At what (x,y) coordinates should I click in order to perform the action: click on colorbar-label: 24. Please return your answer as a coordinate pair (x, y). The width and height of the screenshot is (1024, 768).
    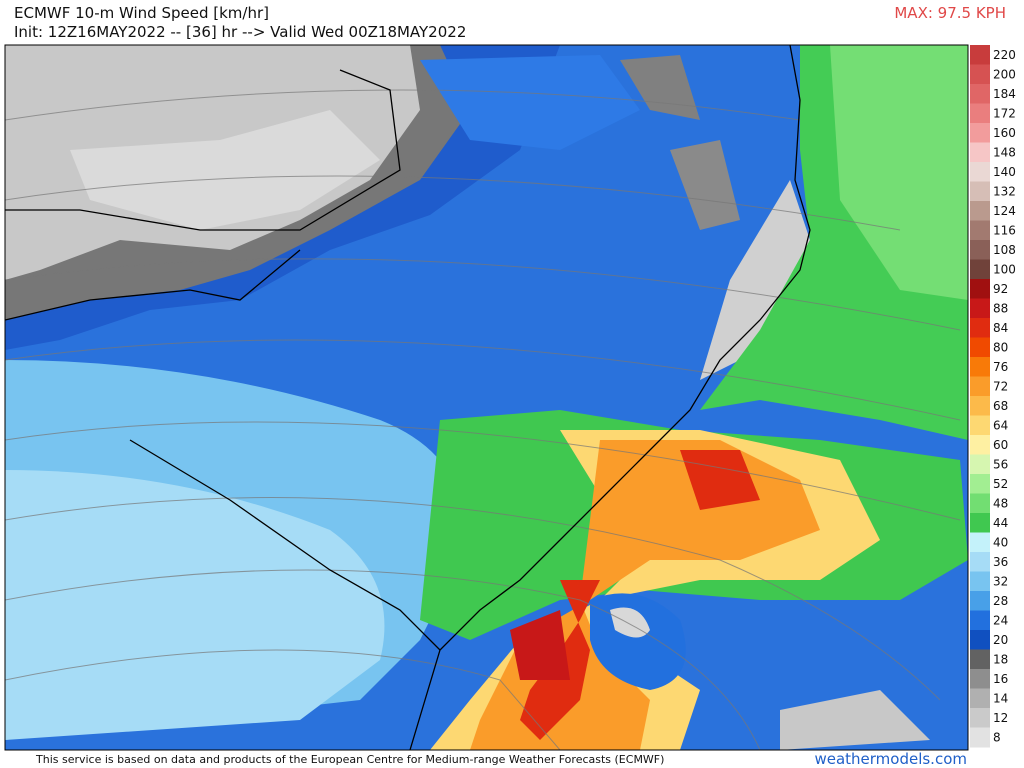
    Looking at the image, I should click on (1000, 620).